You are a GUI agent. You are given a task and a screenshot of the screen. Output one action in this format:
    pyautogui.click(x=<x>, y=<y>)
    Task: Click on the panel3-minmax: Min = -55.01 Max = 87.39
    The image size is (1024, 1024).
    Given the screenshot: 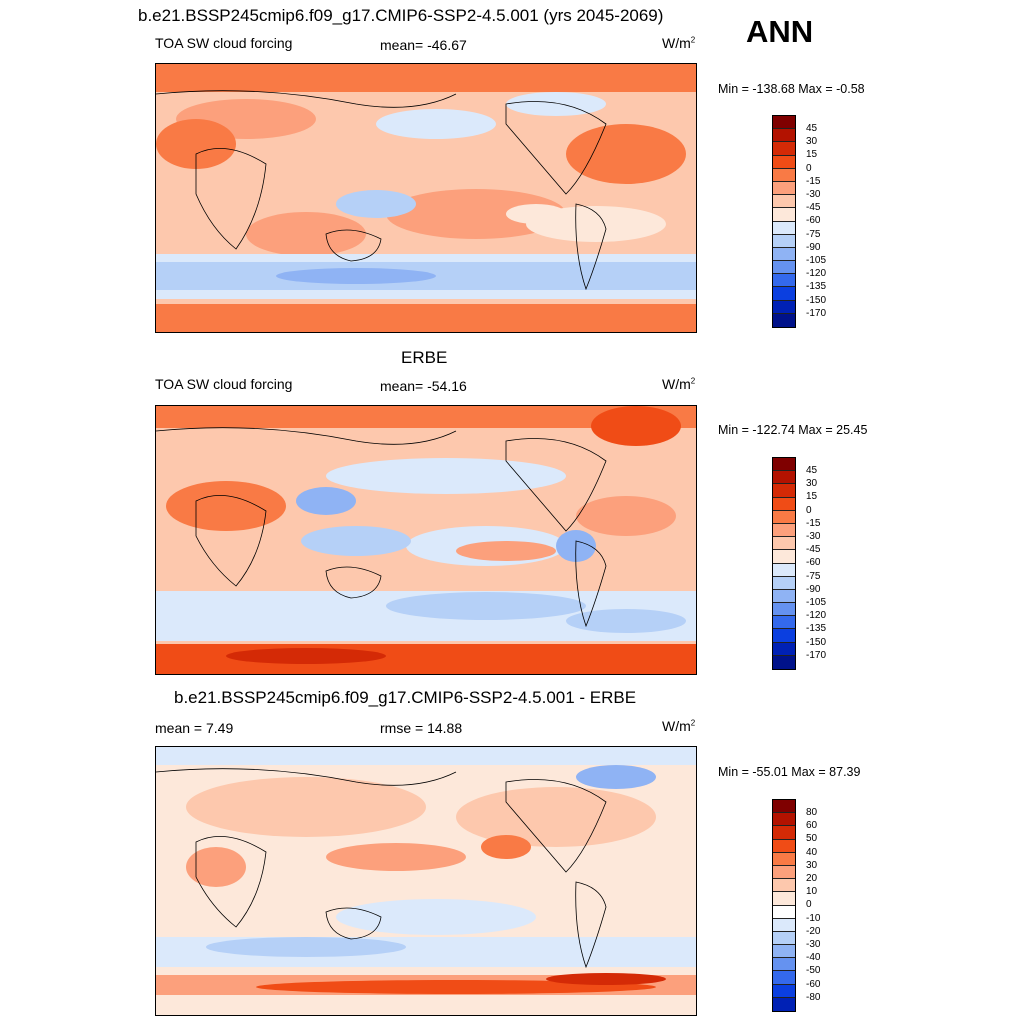 What is the action you would take?
    pyautogui.click(x=789, y=772)
    